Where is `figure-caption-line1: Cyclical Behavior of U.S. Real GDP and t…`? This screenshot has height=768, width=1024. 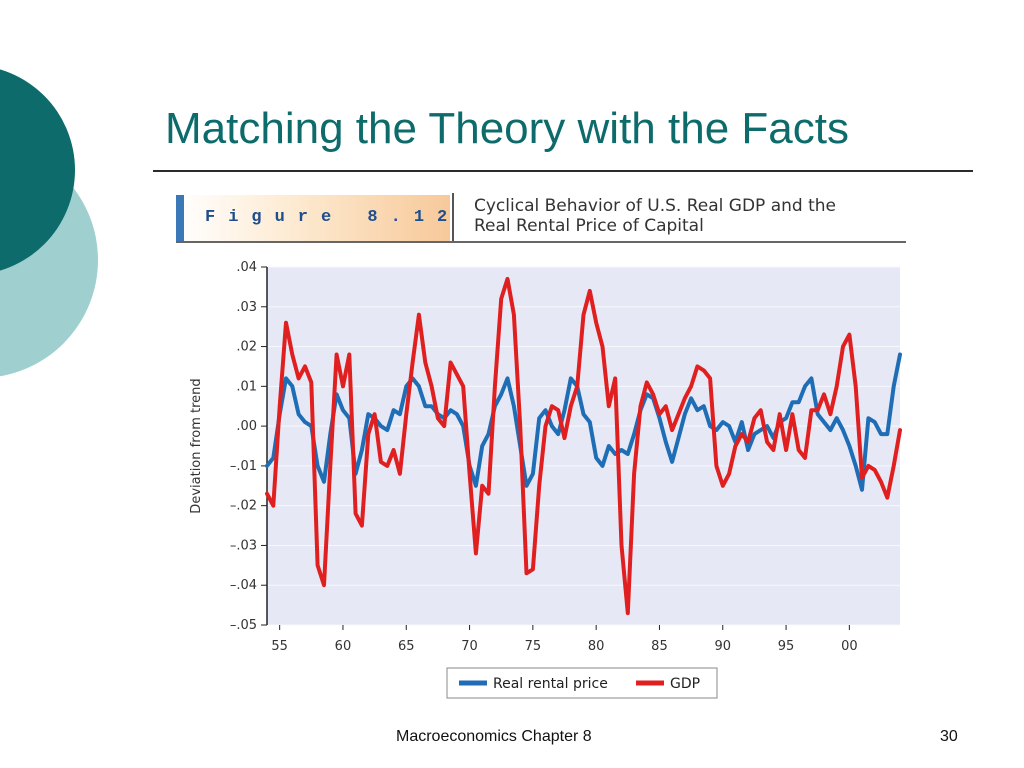 figure-caption-line1: Cyclical Behavior of U.S. Real GDP and t… is located at coordinates (655, 206).